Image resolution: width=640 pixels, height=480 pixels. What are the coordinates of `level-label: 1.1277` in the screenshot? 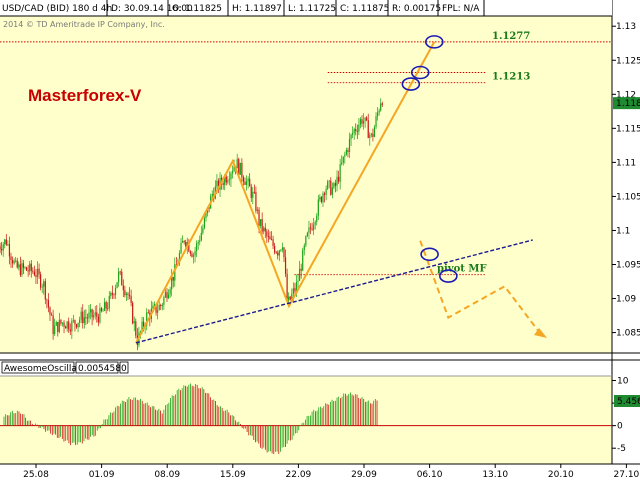 It's located at (511, 36).